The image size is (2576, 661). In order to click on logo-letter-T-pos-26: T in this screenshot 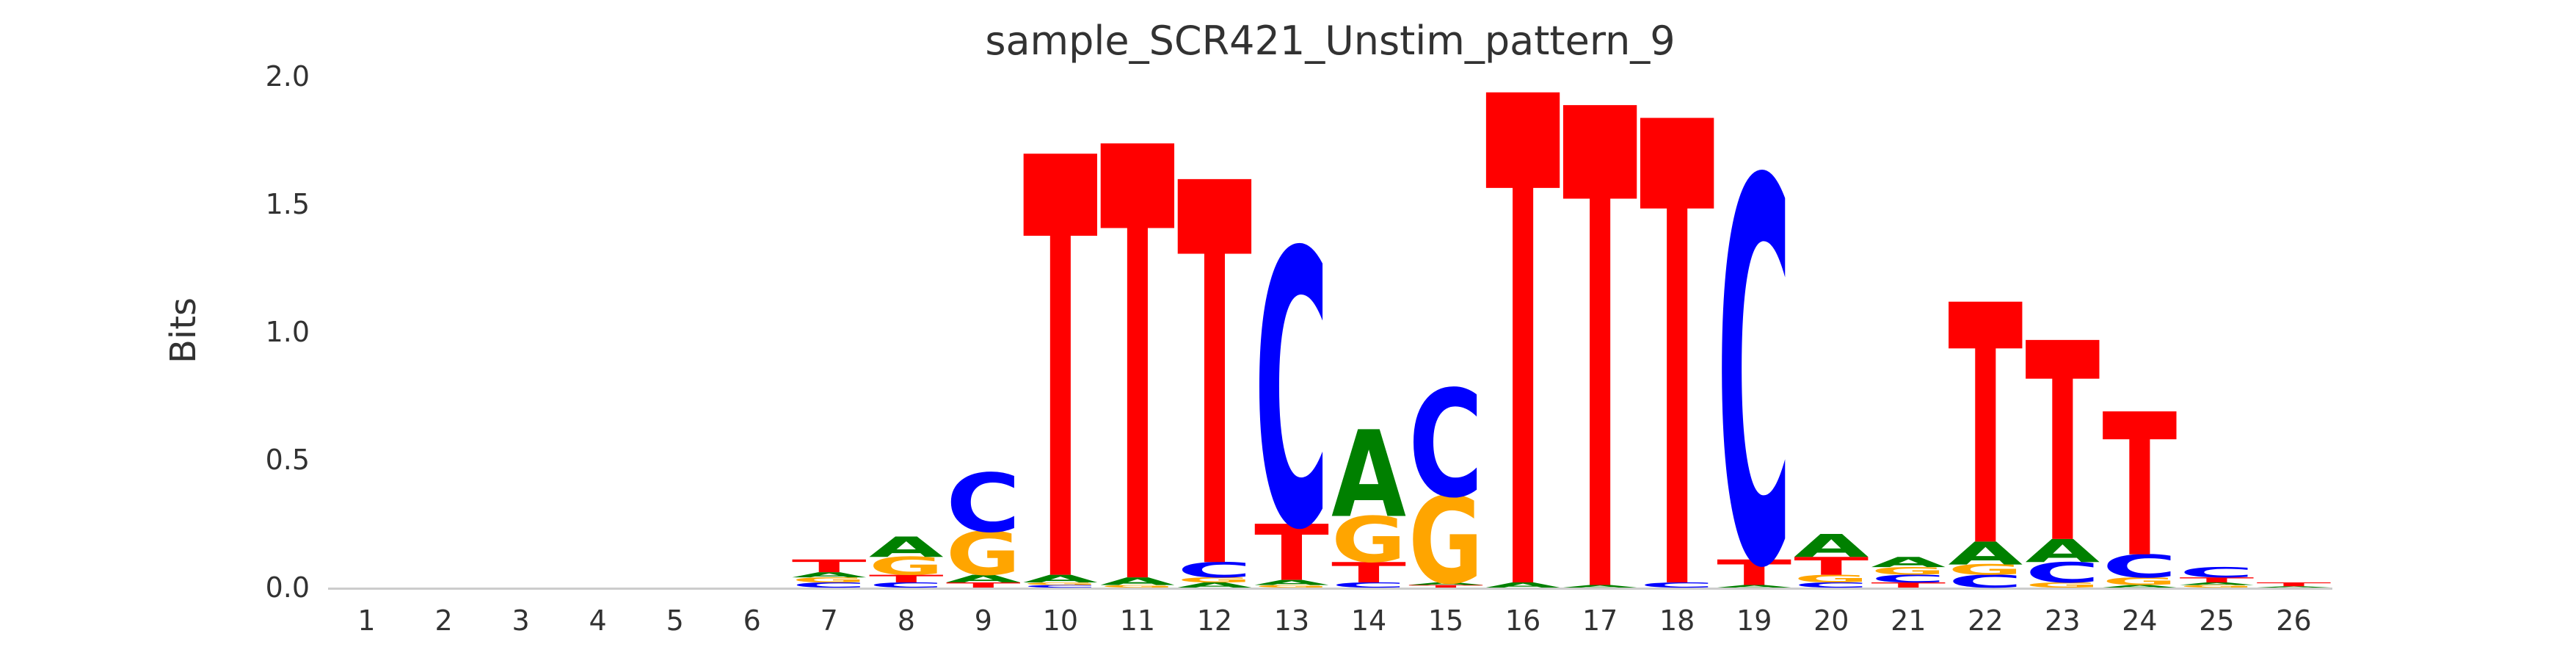, I will do `click(2294, 585)`.